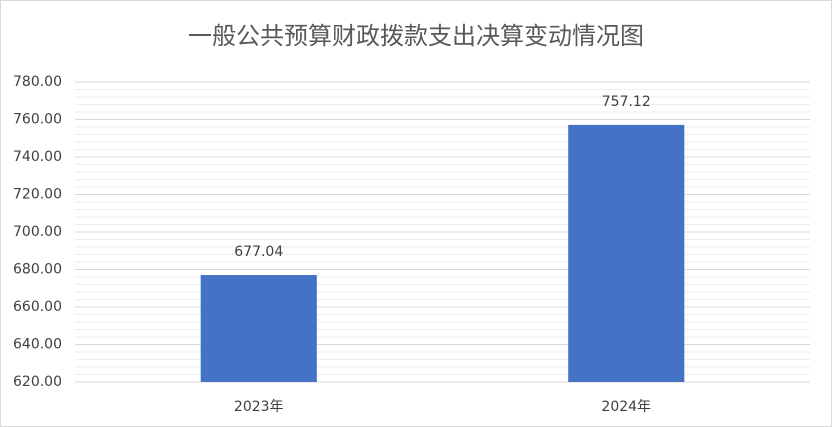 The height and width of the screenshot is (427, 832). I want to click on y-tick-label: 620.00, so click(37, 382).